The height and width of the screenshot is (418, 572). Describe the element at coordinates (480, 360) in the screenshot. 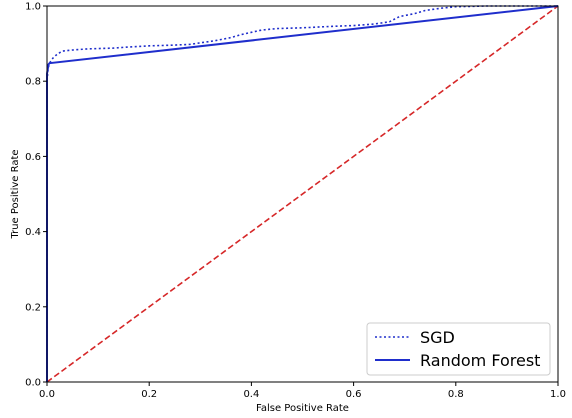

I see `legend-random-forest-label: Random Forest` at that location.